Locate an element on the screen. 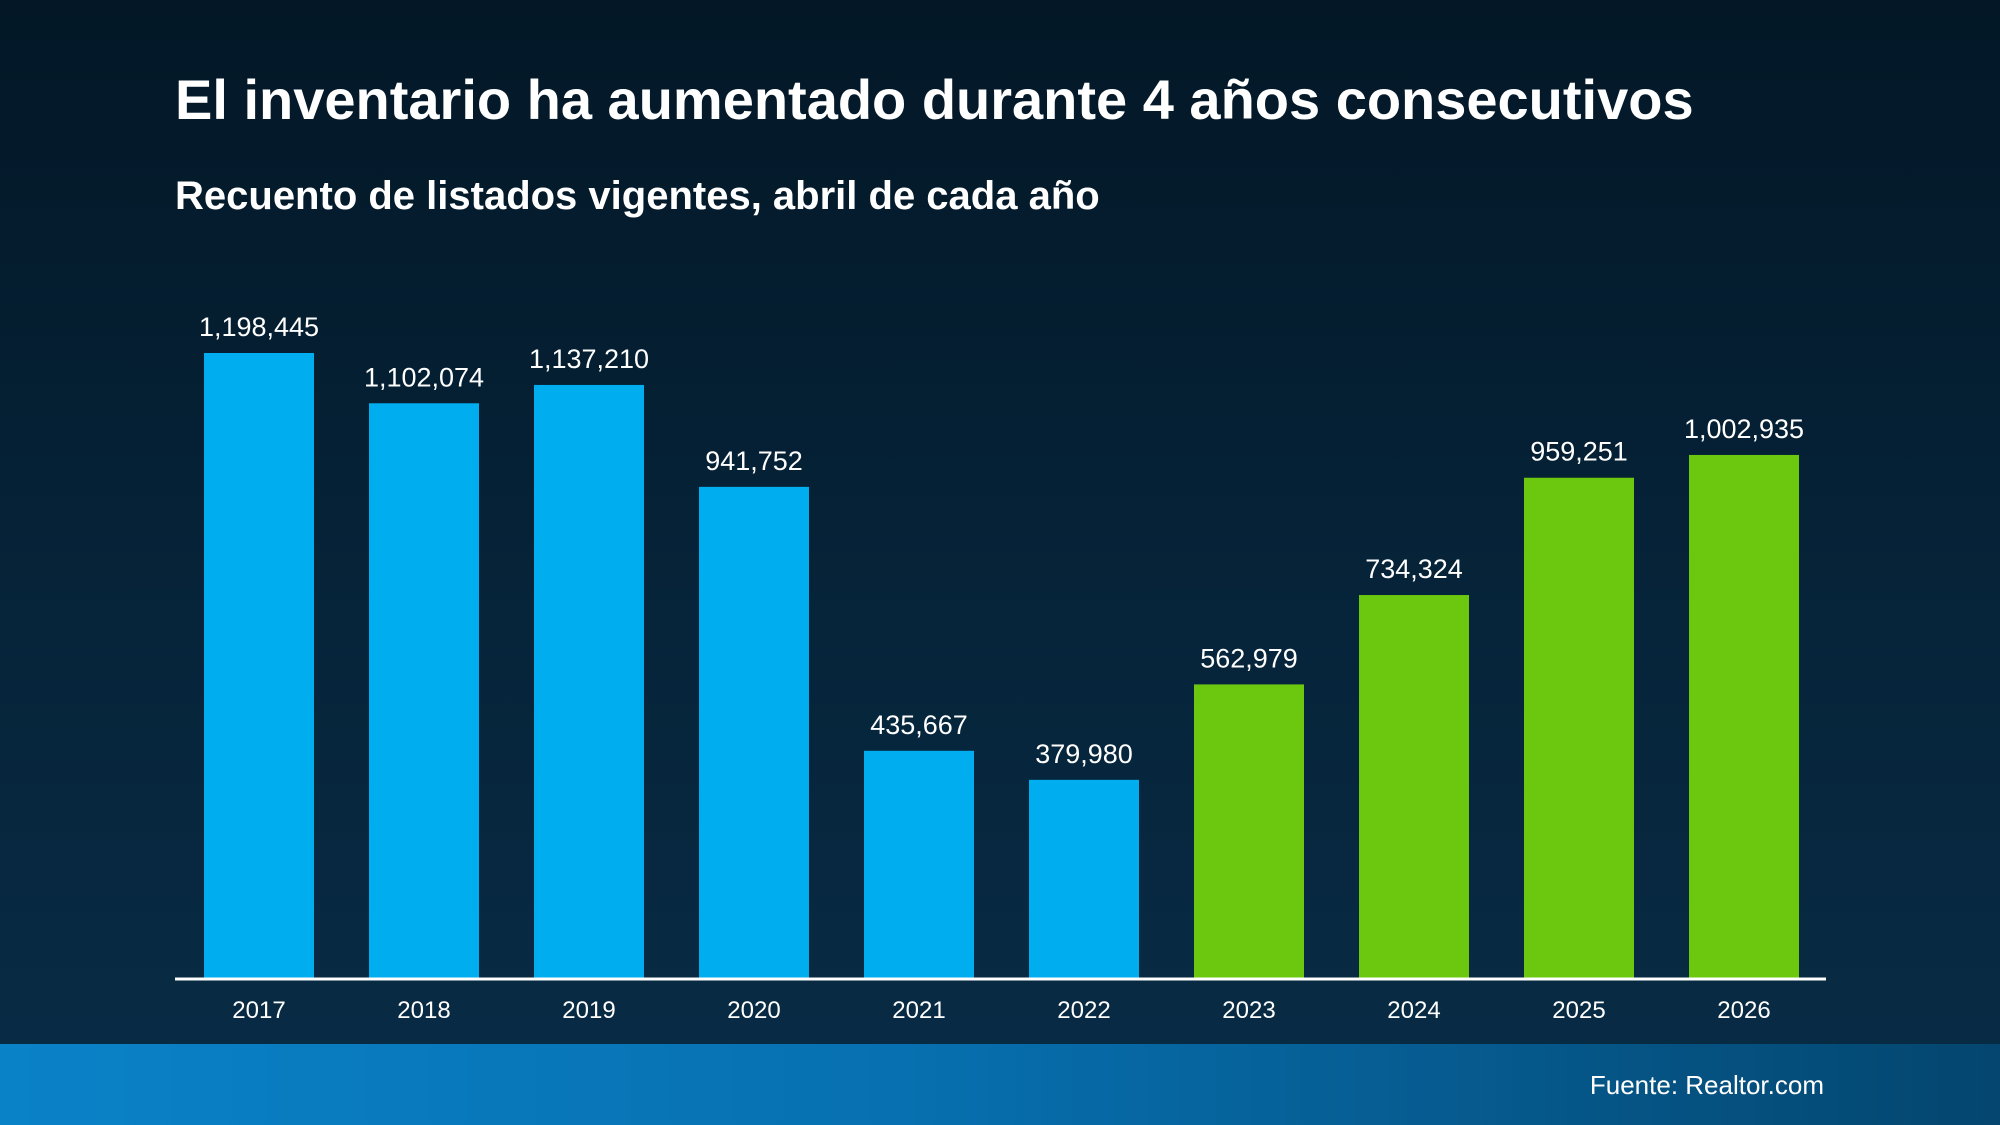 The width and height of the screenshot is (2000, 1125). bar-2020 is located at coordinates (754, 732).